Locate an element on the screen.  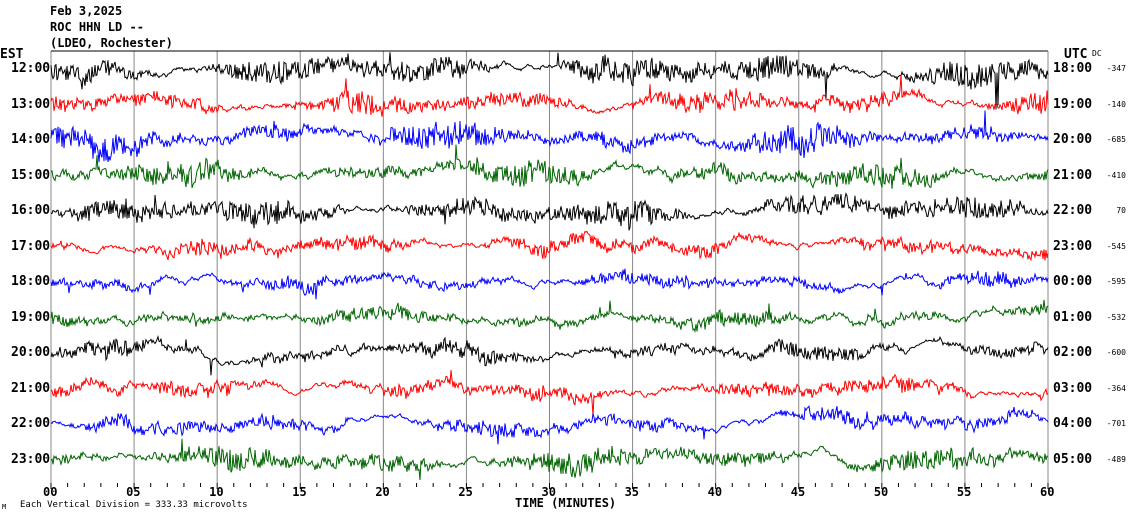
date-label: Feb 3,2025 is located at coordinates (86, 11).